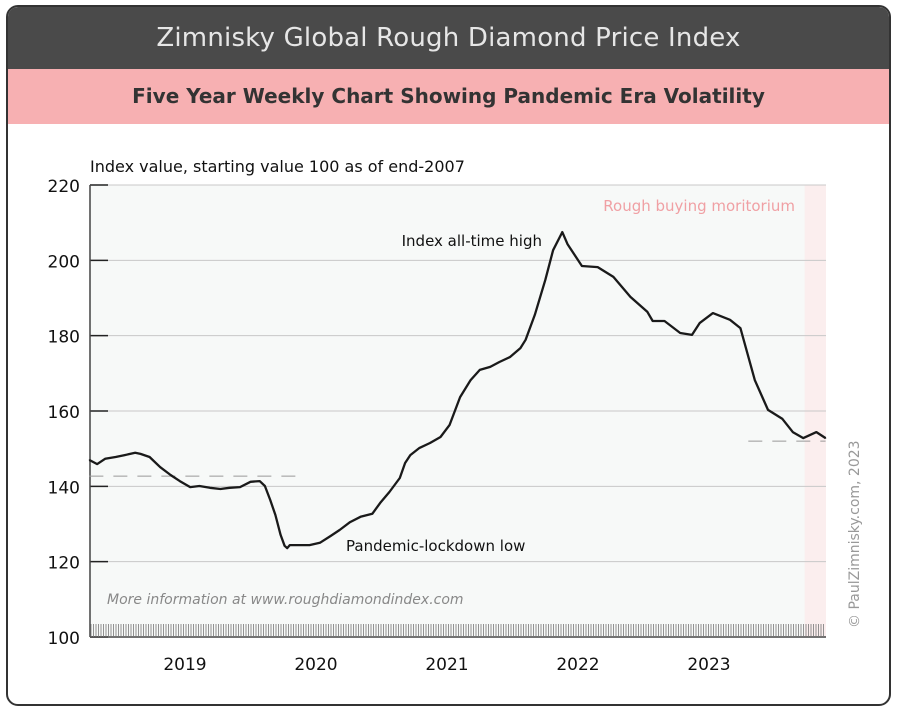 The height and width of the screenshot is (712, 900). What do you see at coordinates (64, 187) in the screenshot?
I see `y-tick-label: 220` at bounding box center [64, 187].